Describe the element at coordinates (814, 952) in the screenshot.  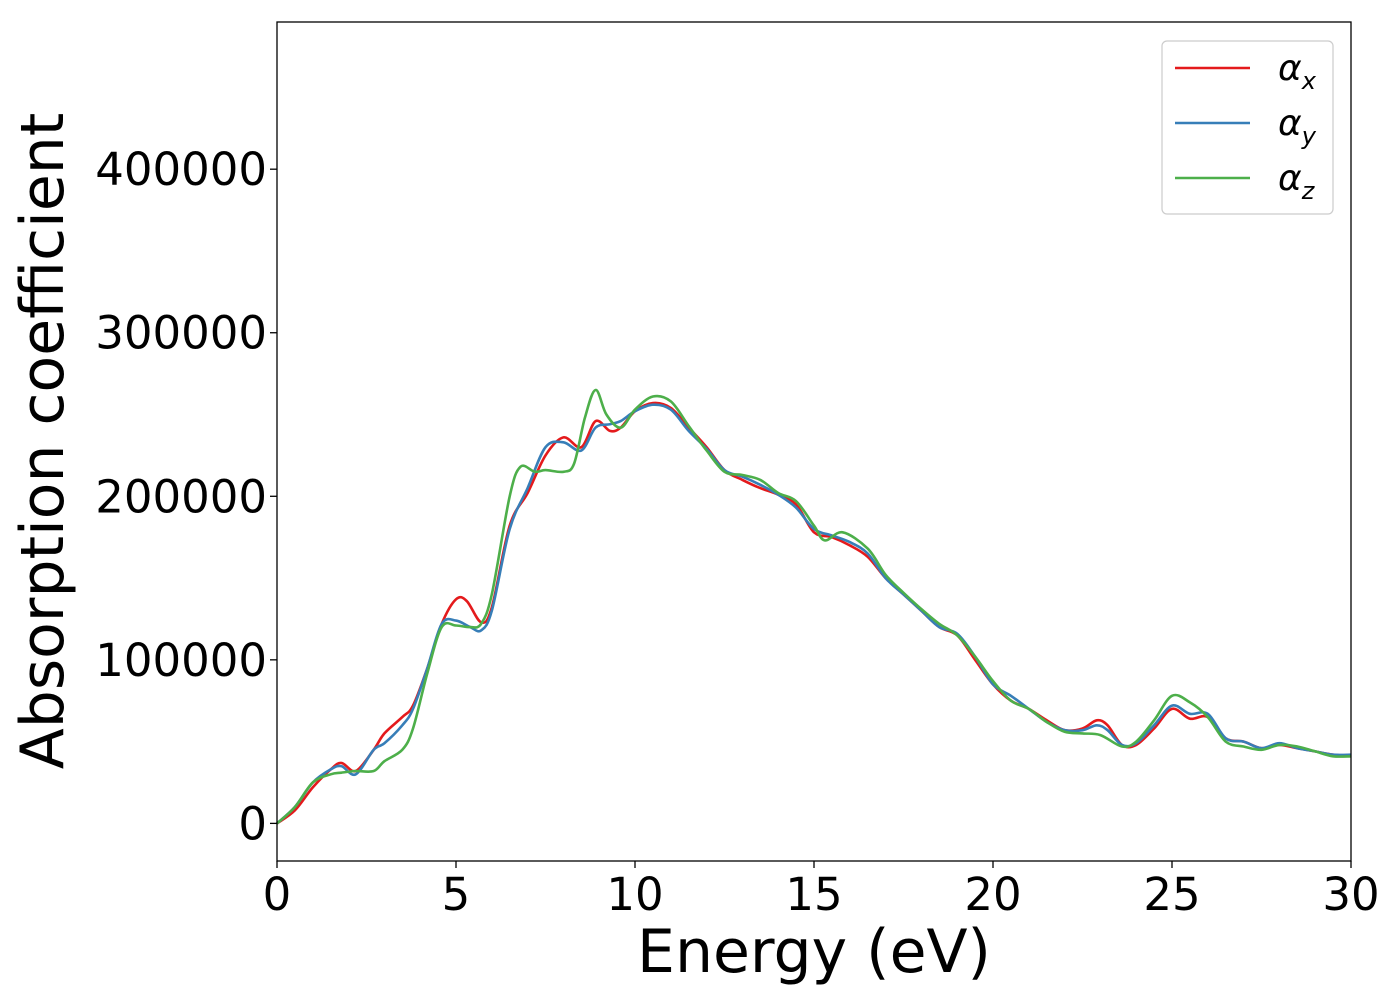
I see `x-axis-title: Energy (eV)` at that location.